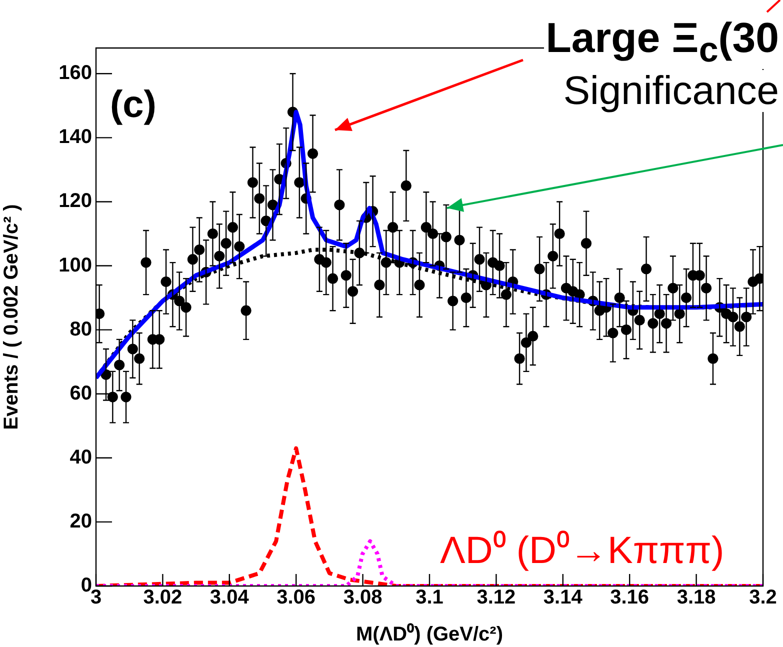  What do you see at coordinates (75, 265) in the screenshot?
I see `y-tick-label: 100` at bounding box center [75, 265].